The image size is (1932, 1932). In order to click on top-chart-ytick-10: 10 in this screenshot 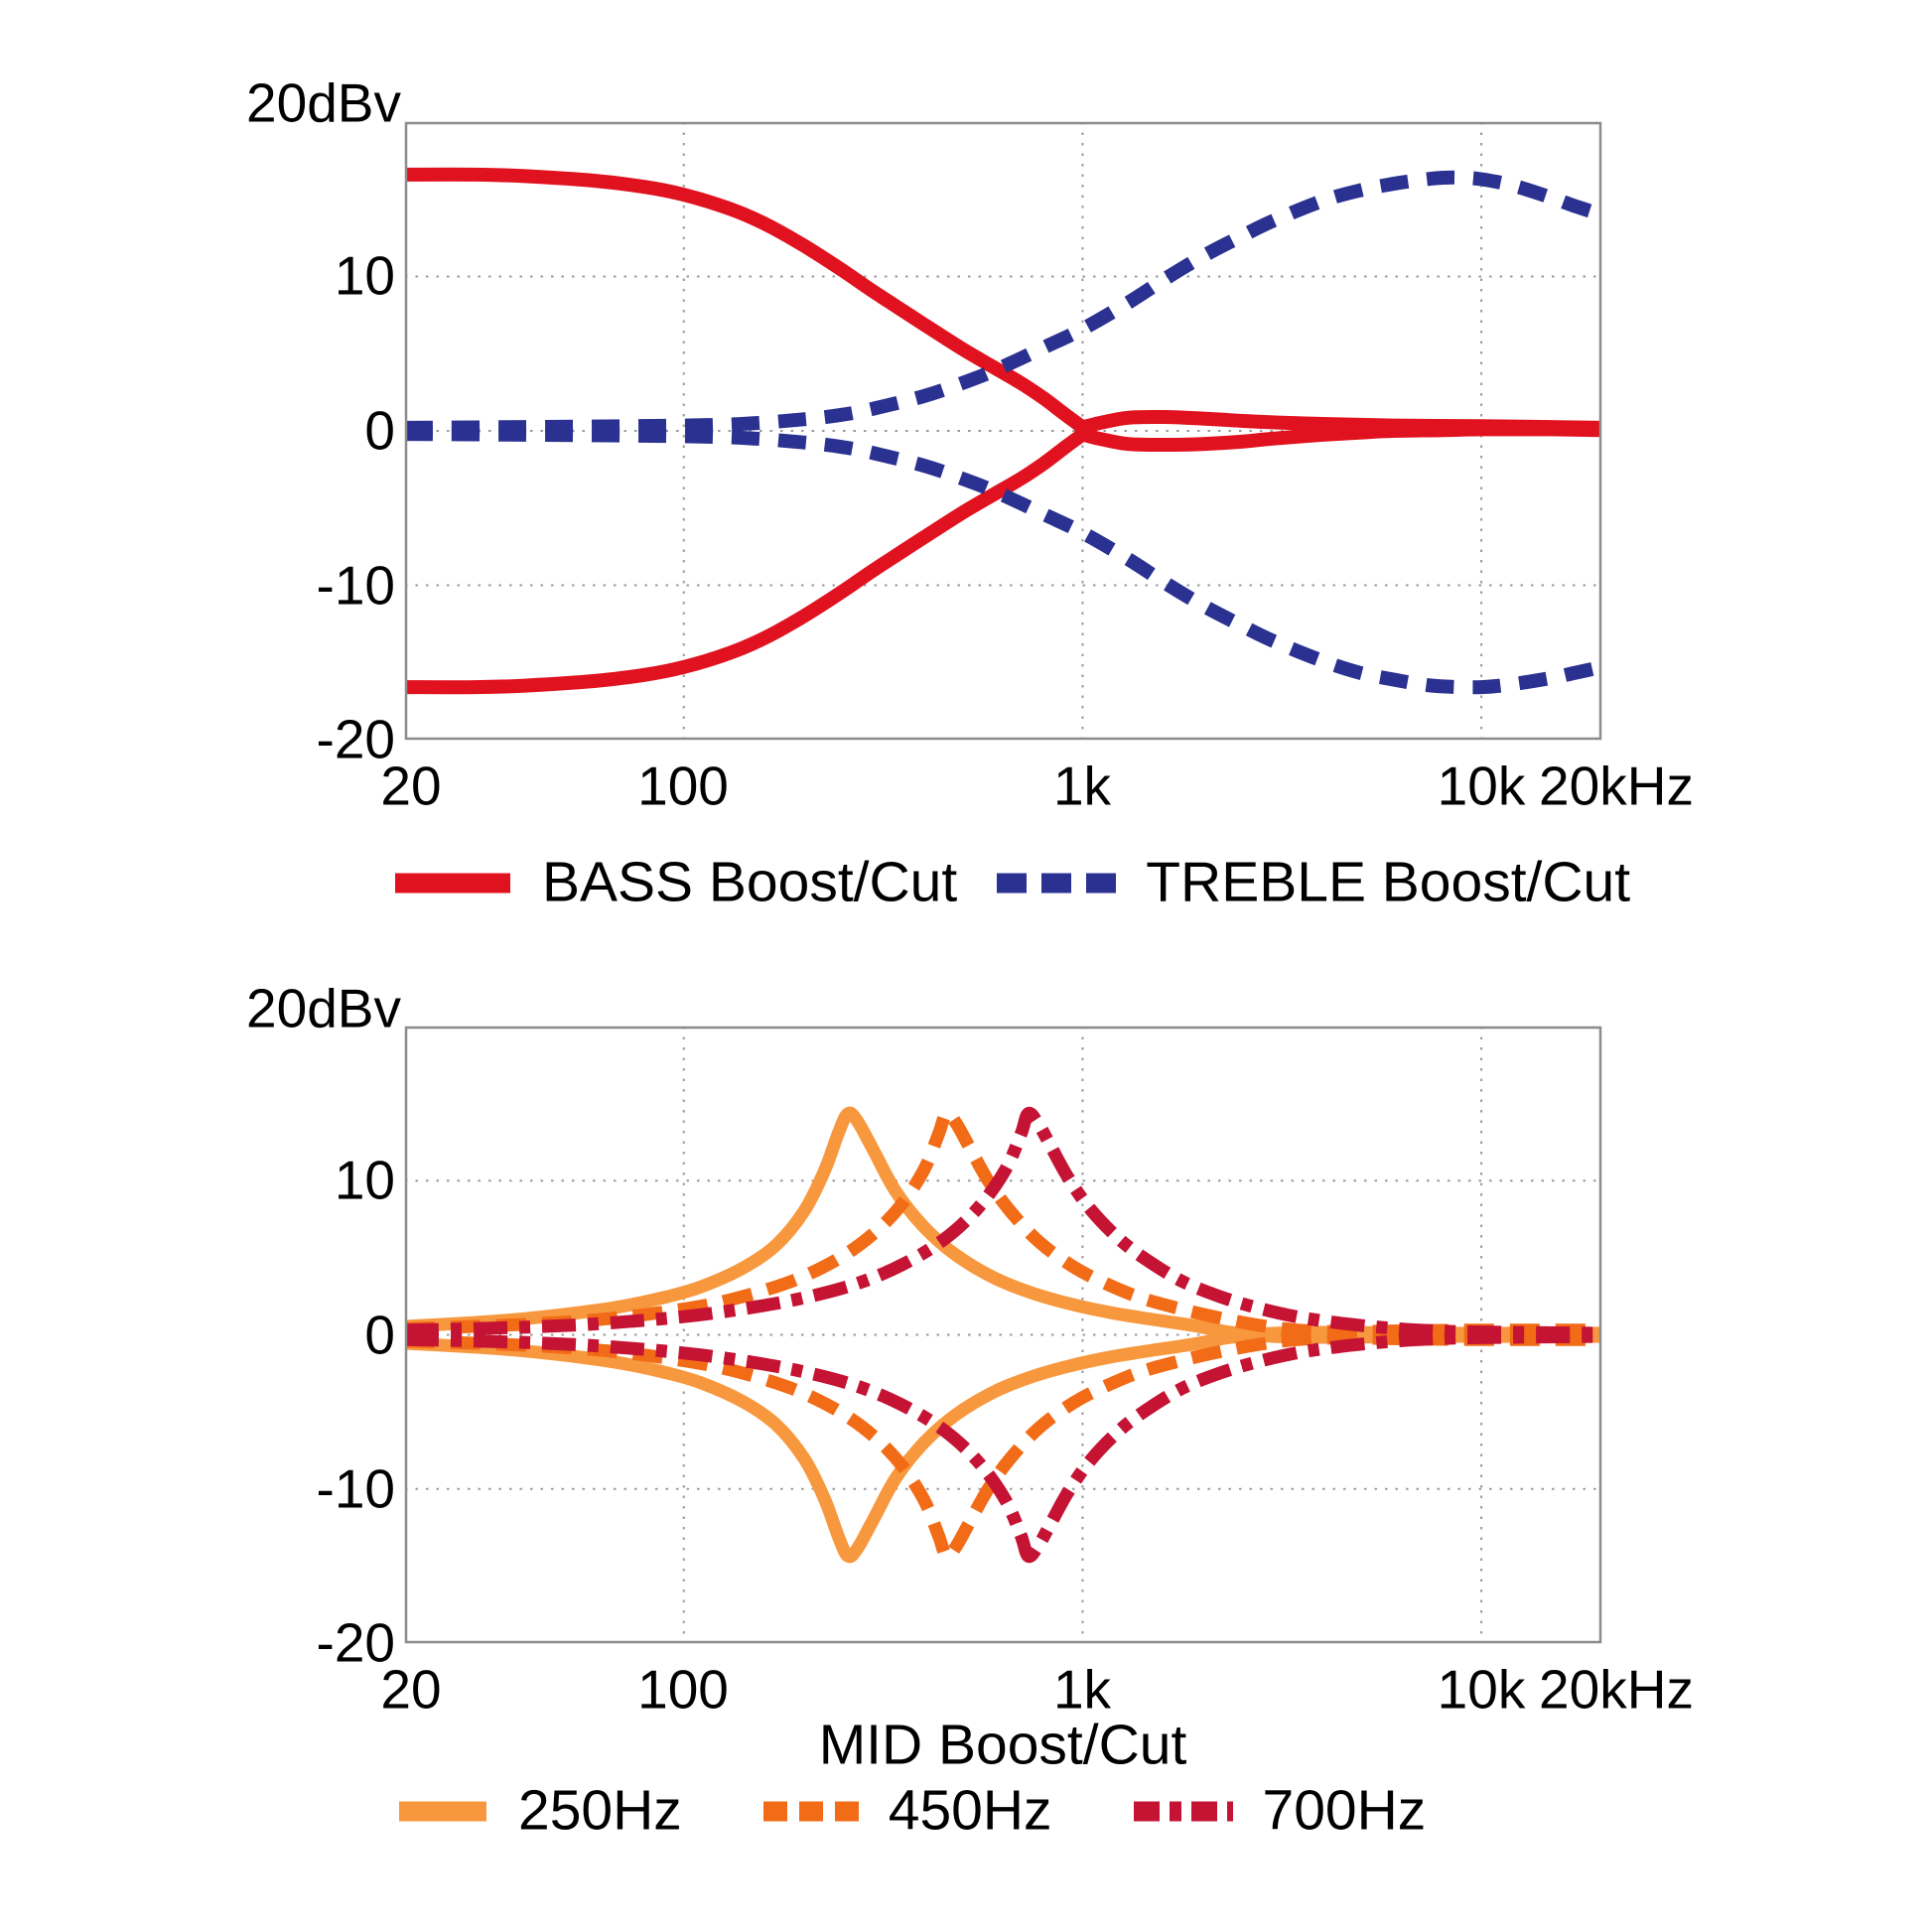, I will do `click(365, 275)`.